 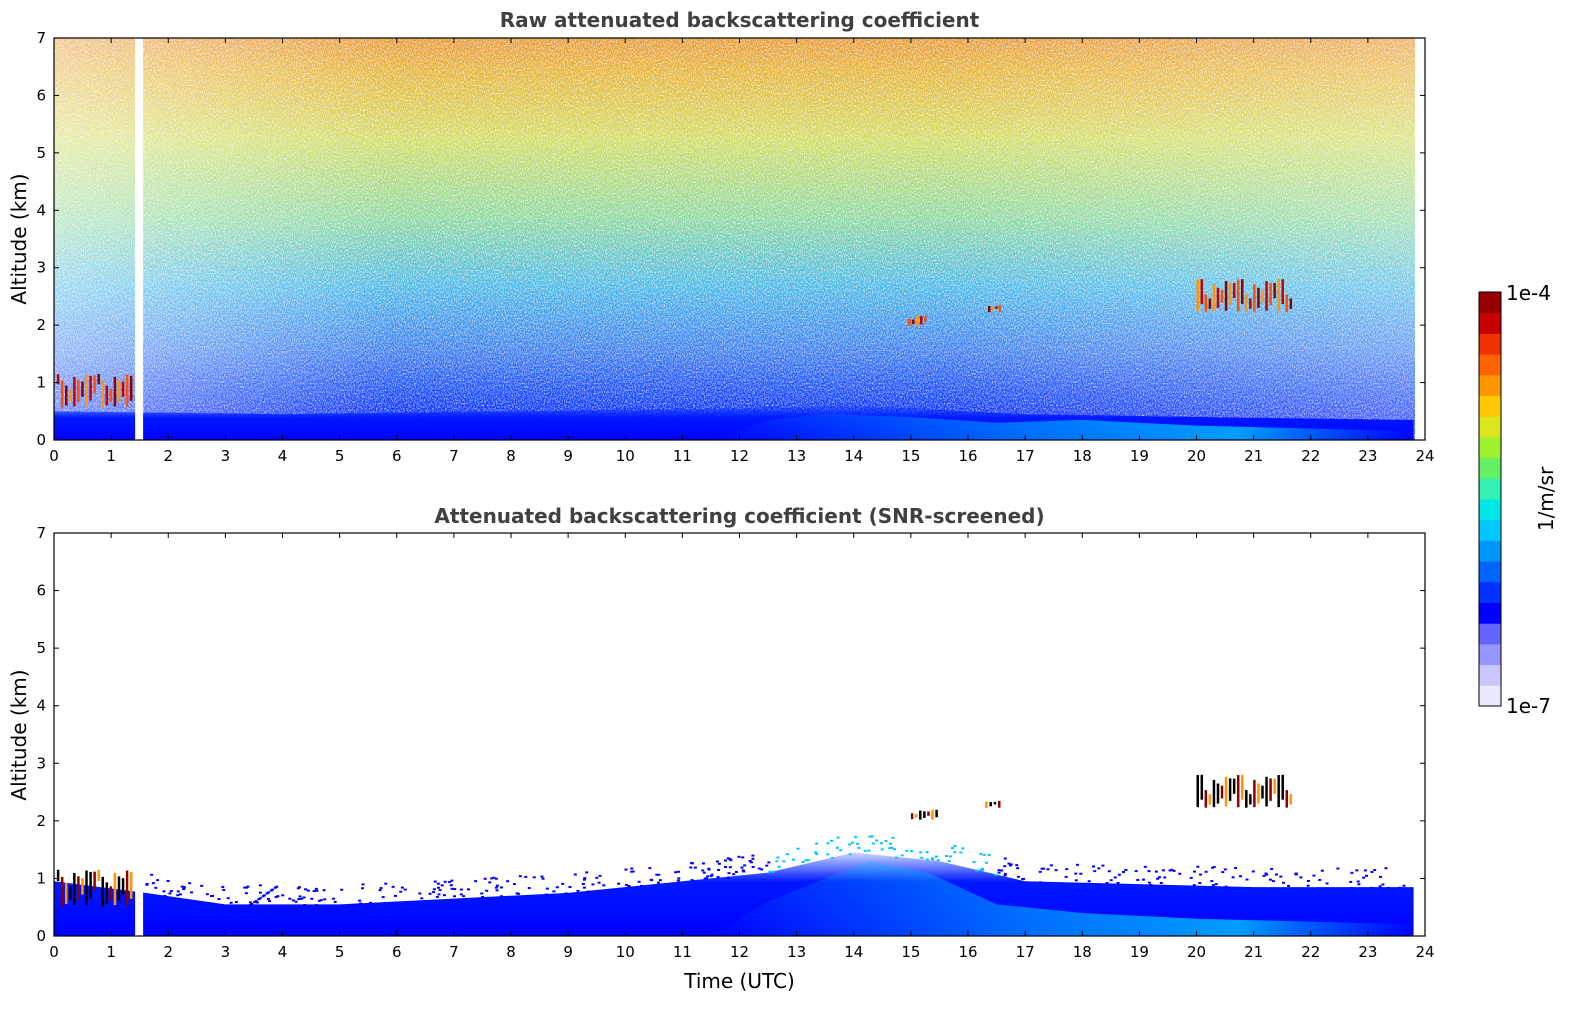 I want to click on x-tick-label: 3, so click(x=226, y=952).